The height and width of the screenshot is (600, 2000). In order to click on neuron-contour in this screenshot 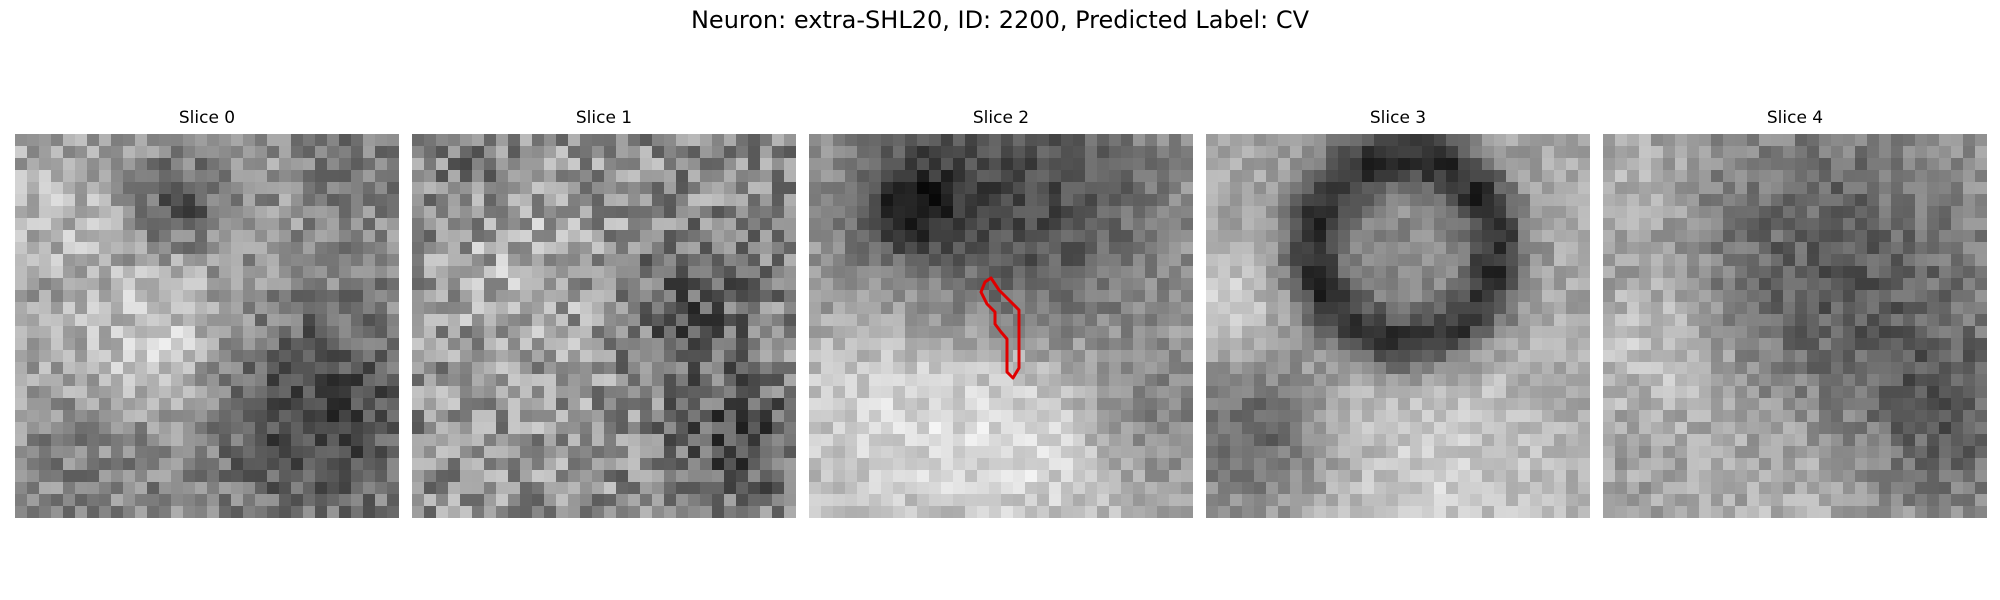, I will do `click(1000, 328)`.